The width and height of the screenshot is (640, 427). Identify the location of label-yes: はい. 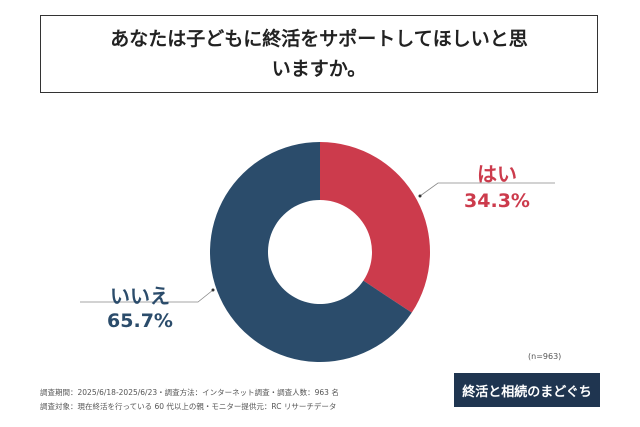
(497, 174).